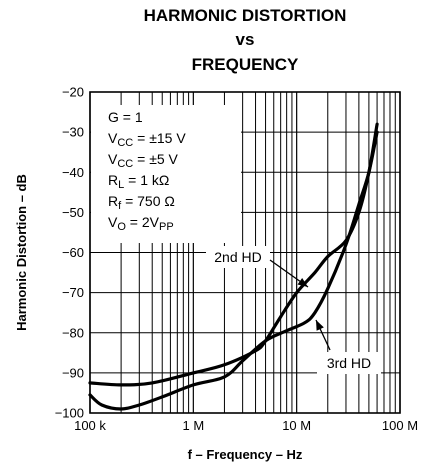  What do you see at coordinates (143, 160) in the screenshot?
I see `condition-line: VCC = ±5 V` at bounding box center [143, 160].